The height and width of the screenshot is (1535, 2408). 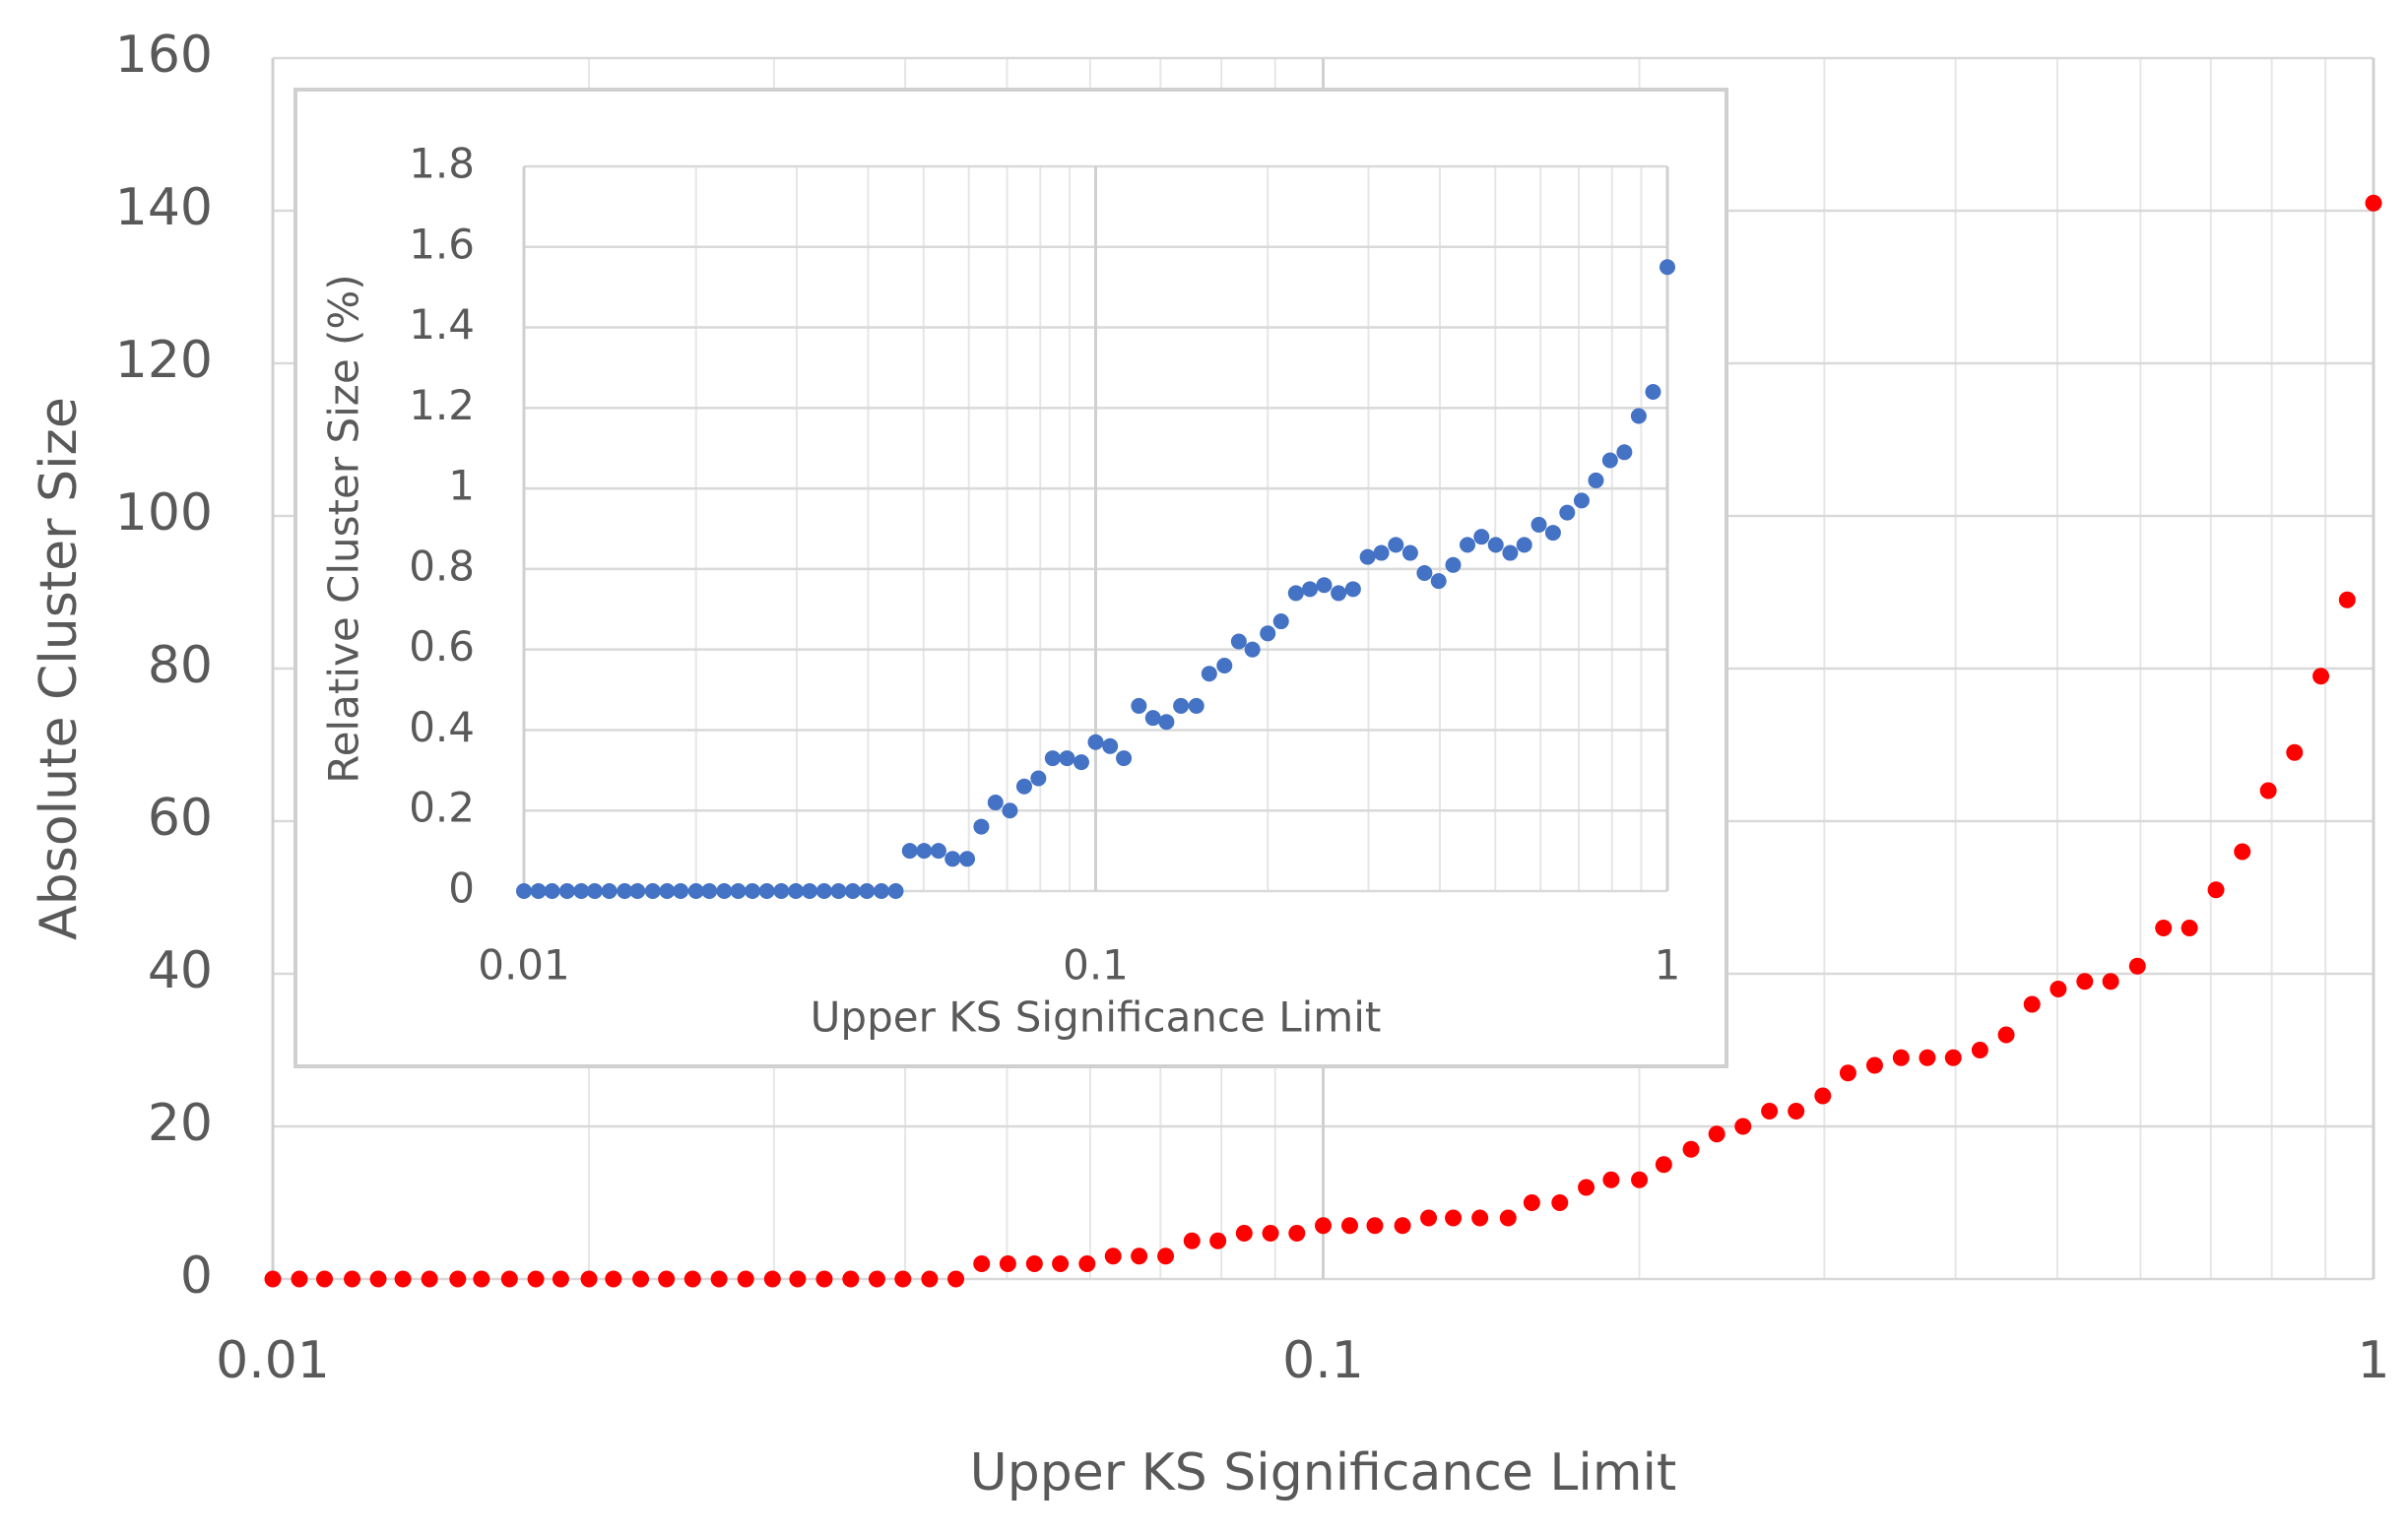 What do you see at coordinates (197, 1276) in the screenshot?
I see `y-tick-label: 0` at bounding box center [197, 1276].